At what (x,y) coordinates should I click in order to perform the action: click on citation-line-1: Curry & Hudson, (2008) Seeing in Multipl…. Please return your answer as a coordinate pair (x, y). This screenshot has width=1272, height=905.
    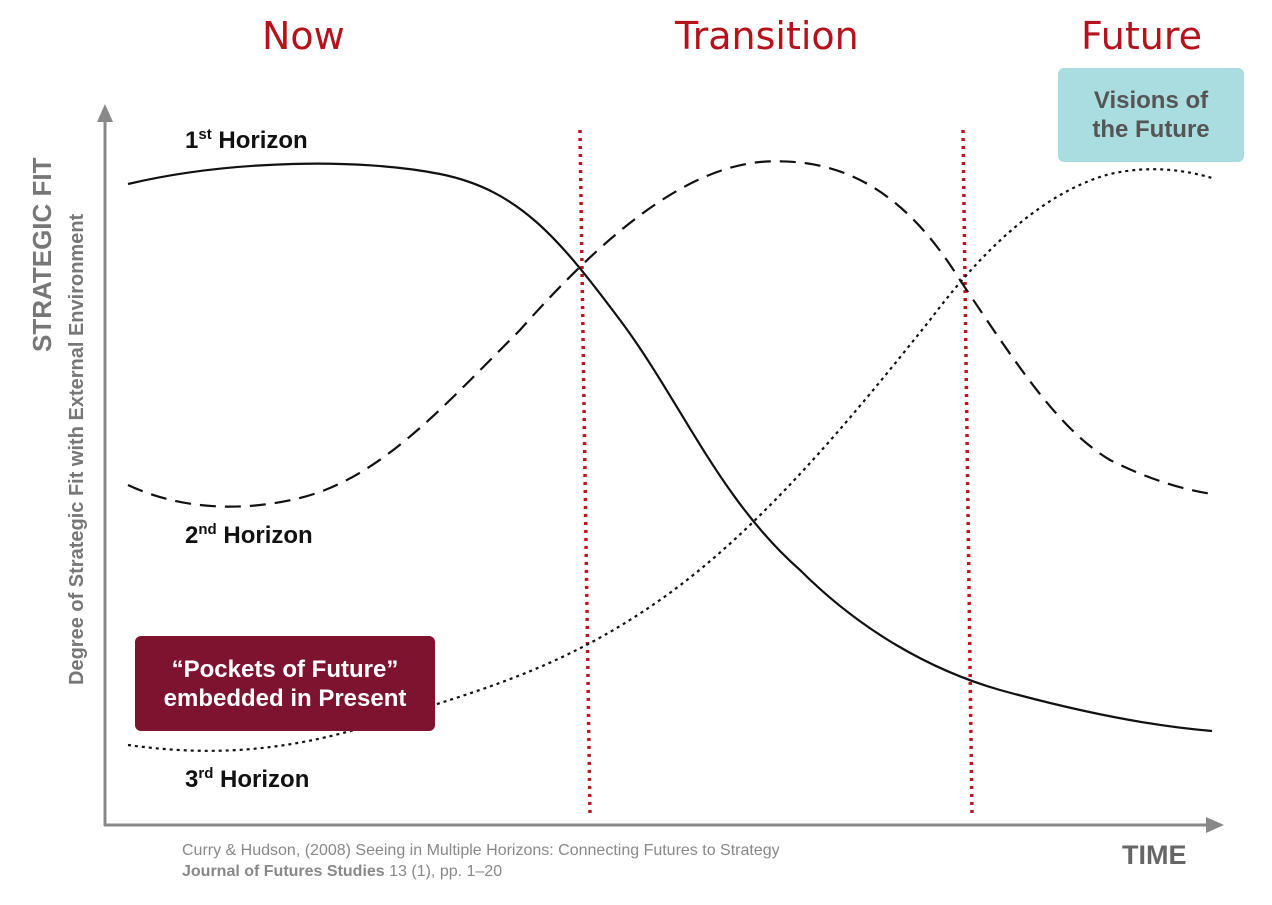
    Looking at the image, I should click on (481, 850).